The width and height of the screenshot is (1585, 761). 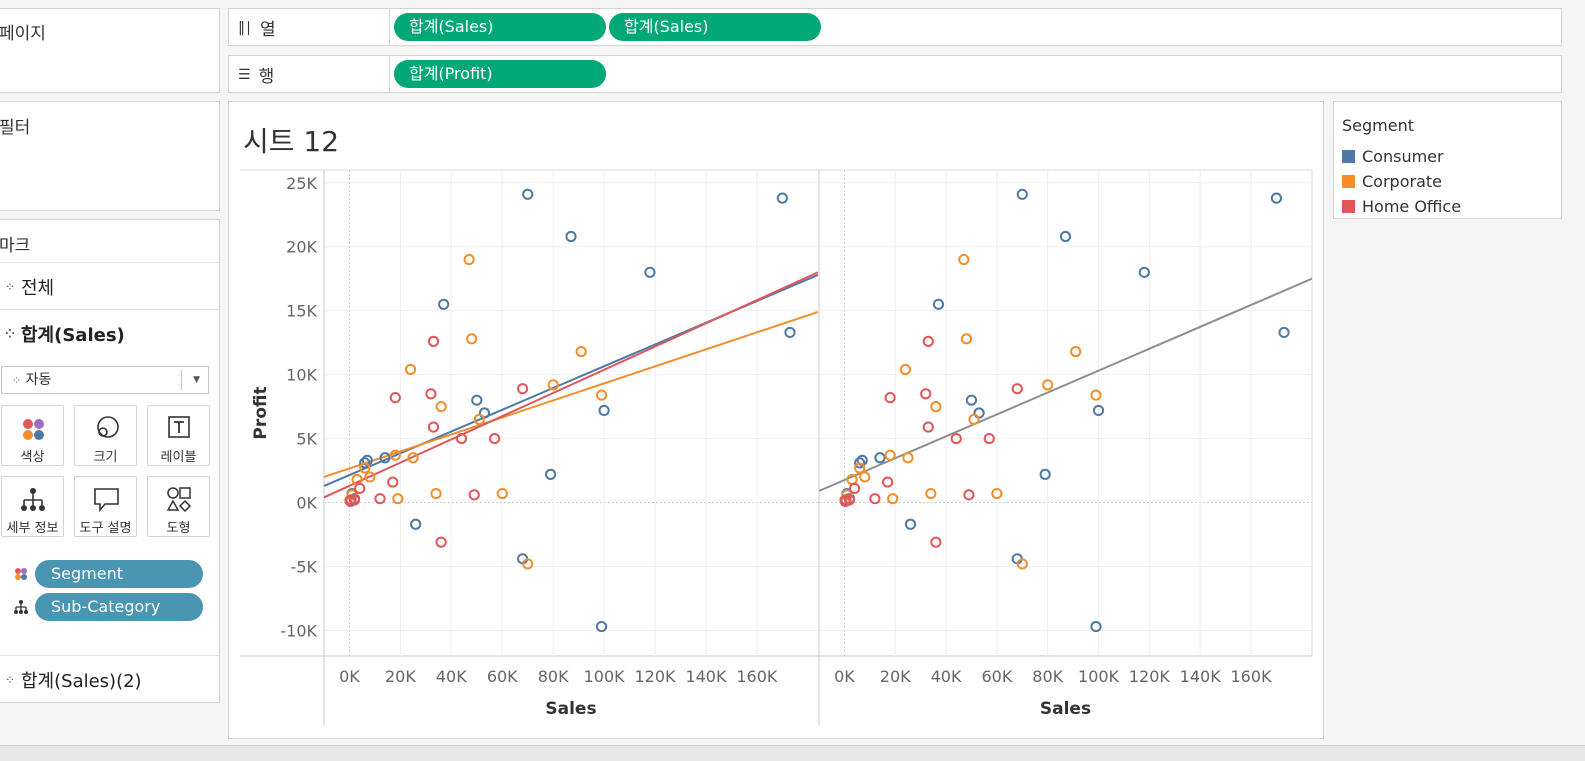 I want to click on detail-encoding-icon, so click(x=21, y=607).